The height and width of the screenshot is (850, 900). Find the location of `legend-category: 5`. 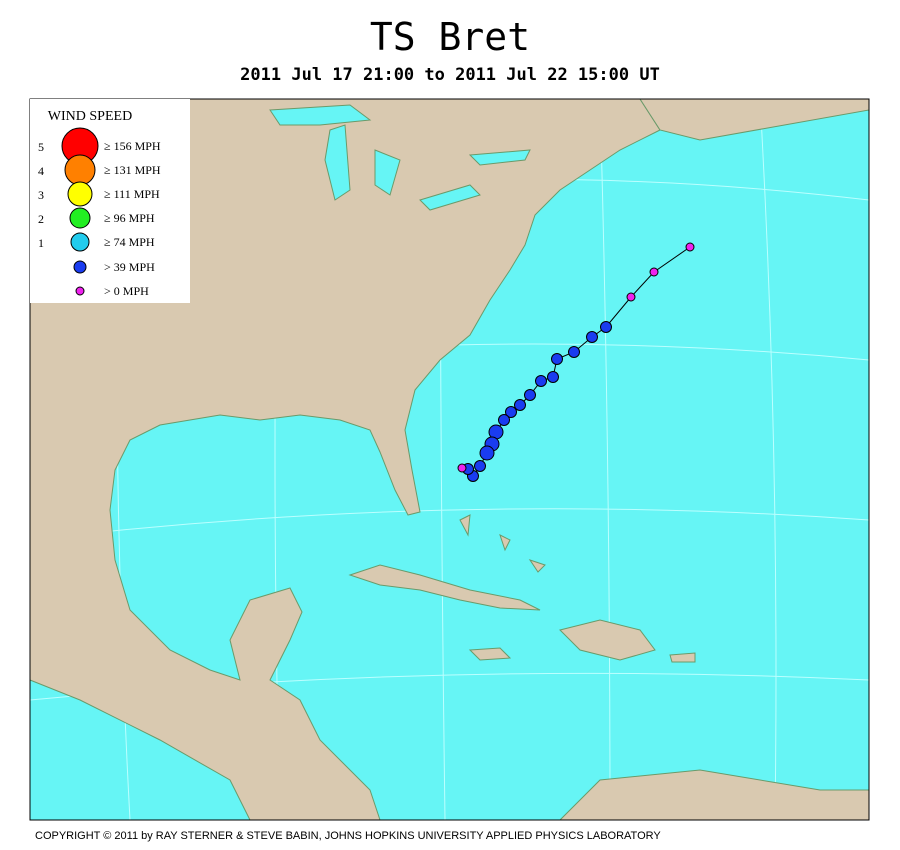

legend-category: 5 is located at coordinates (41, 147).